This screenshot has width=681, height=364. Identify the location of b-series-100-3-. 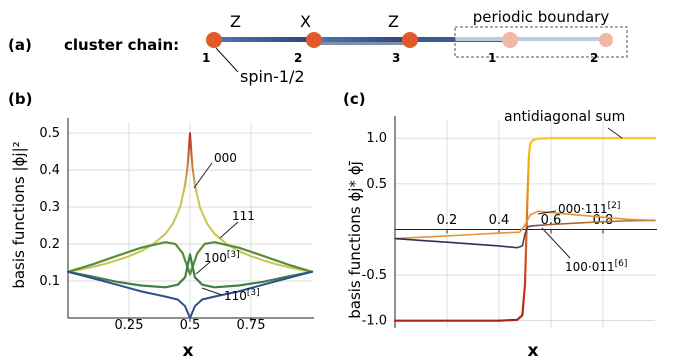
(190, 271).